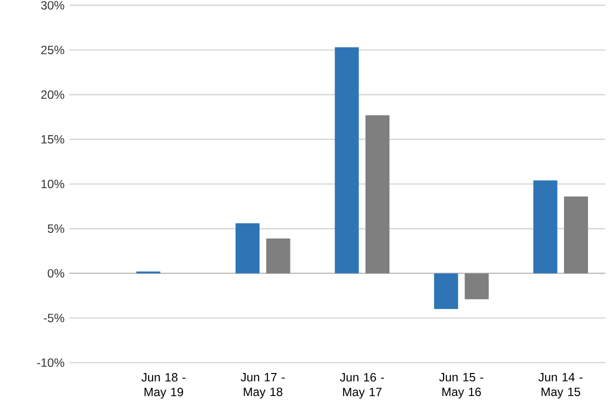  What do you see at coordinates (163, 386) in the screenshot?
I see `x-tick-label: Jun 18 - May 19` at bounding box center [163, 386].